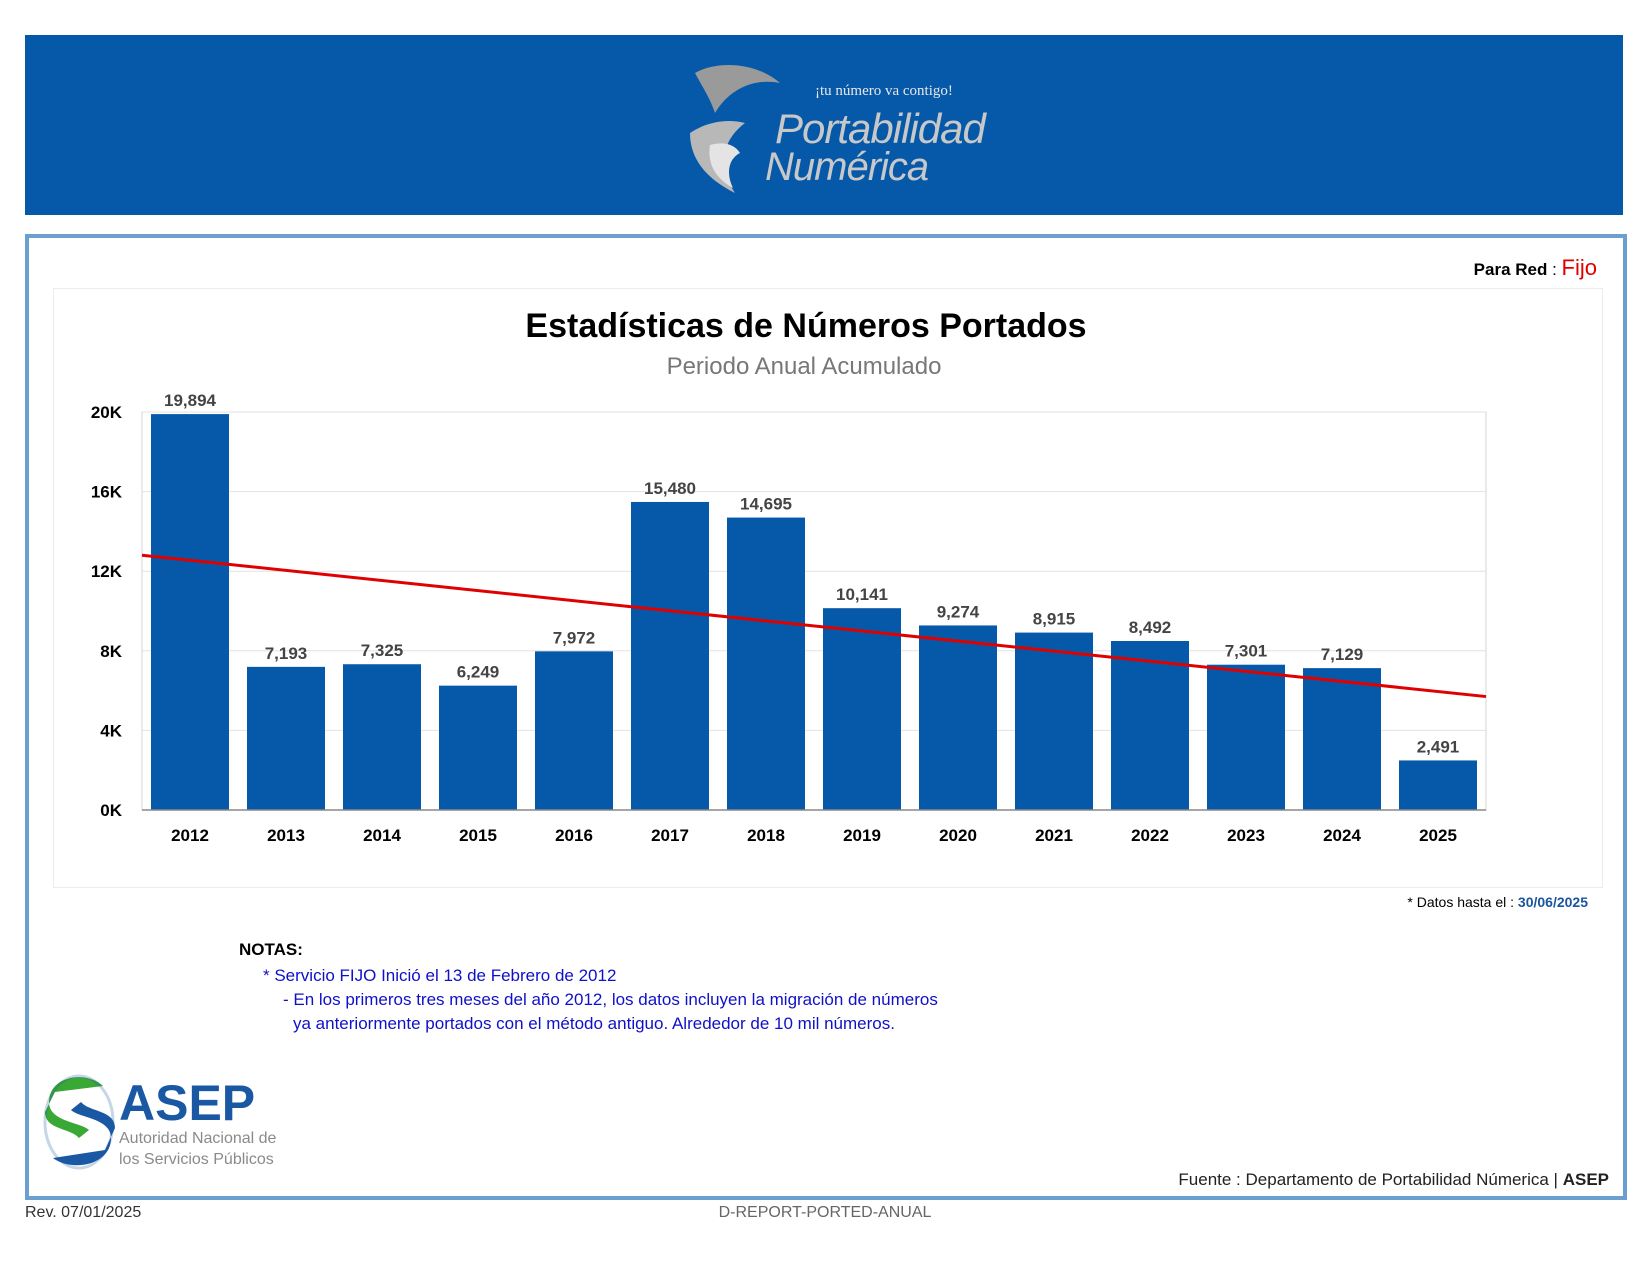 This screenshot has height=1275, width=1650. Describe the element at coordinates (862, 835) in the screenshot. I see `x-tick-label: 2019` at that location.